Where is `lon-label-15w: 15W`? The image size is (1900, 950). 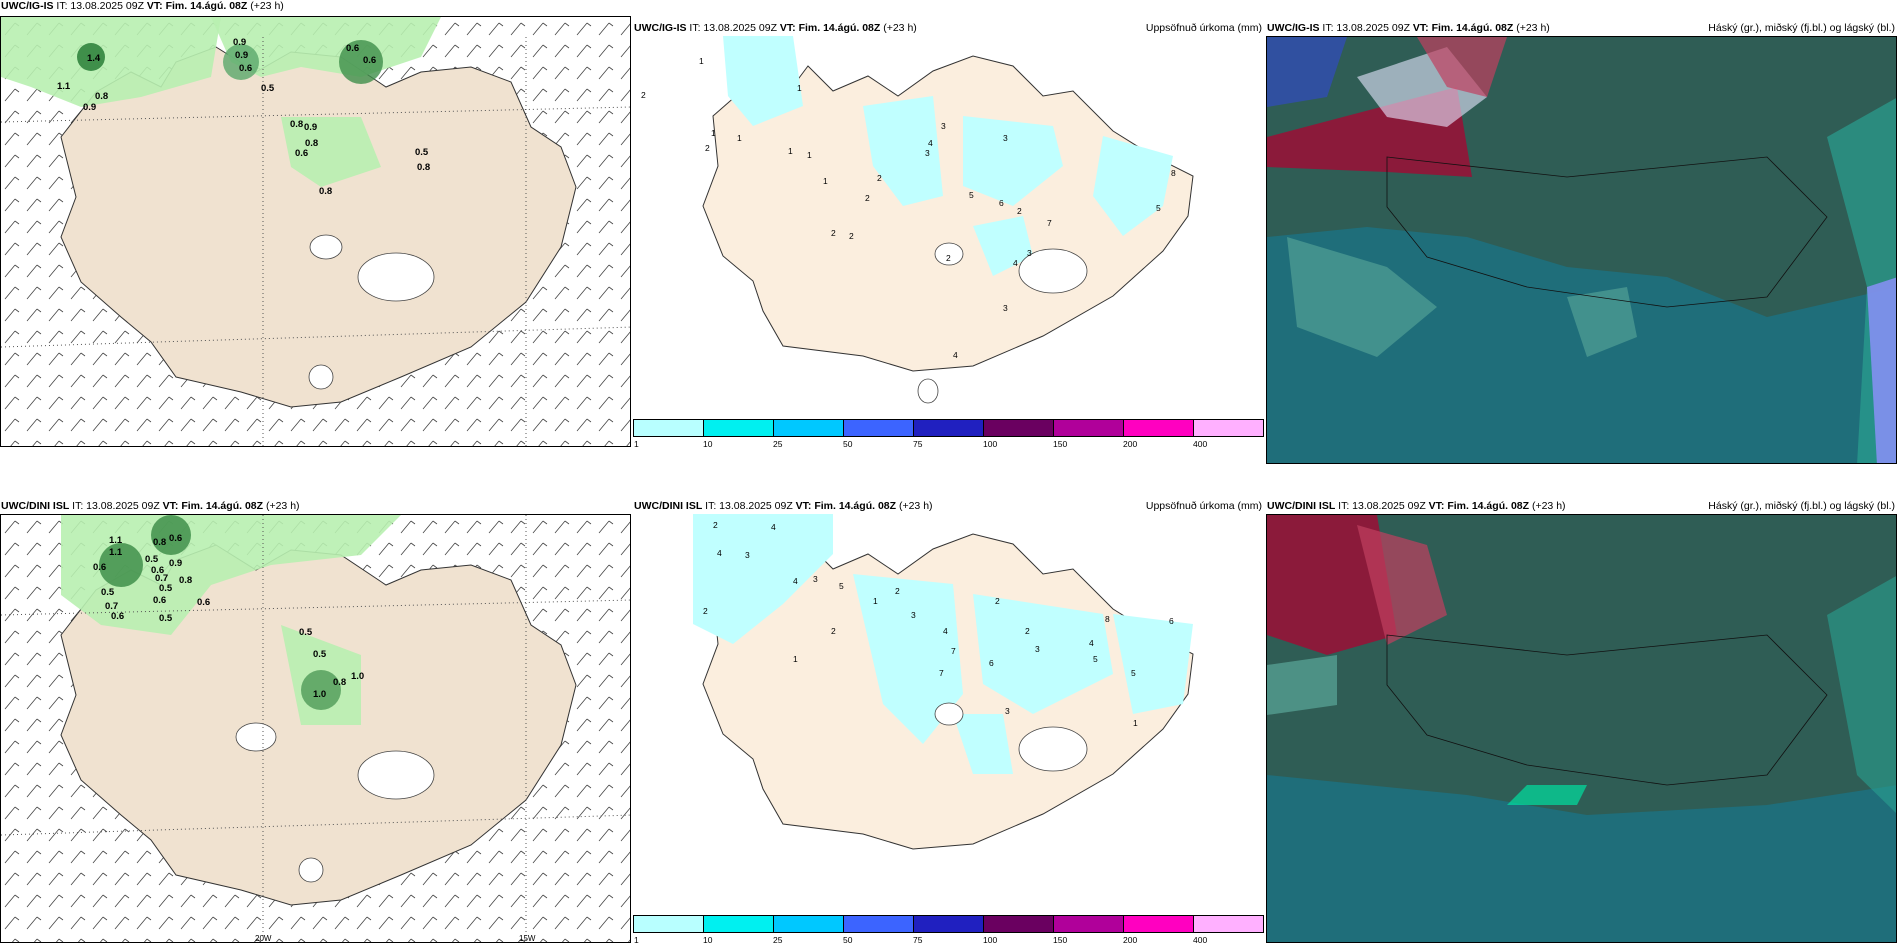 lon-label-15w: 15W is located at coordinates (527, 938).